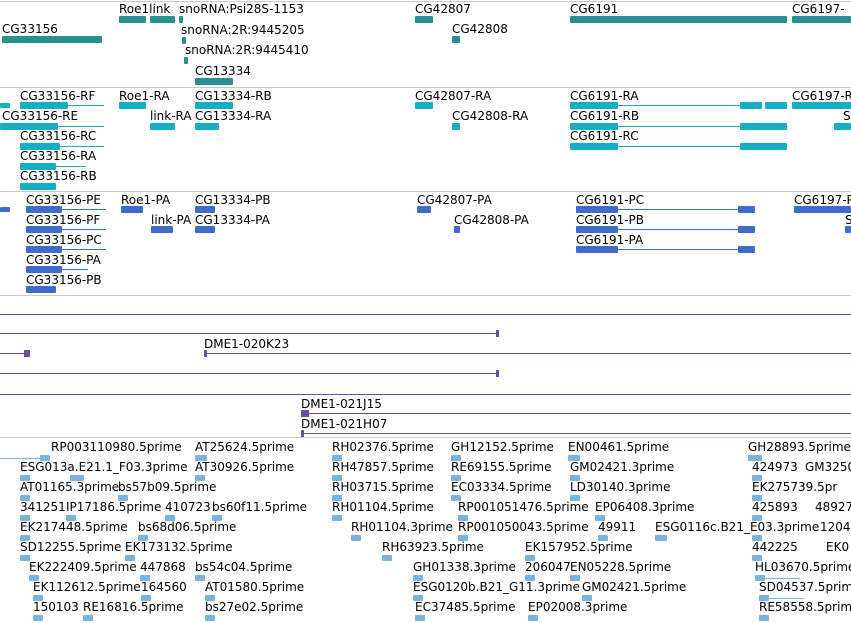 This screenshot has width=851, height=623. Describe the element at coordinates (245, 447) in the screenshot. I see `est-label: AT25624.5prime` at that location.